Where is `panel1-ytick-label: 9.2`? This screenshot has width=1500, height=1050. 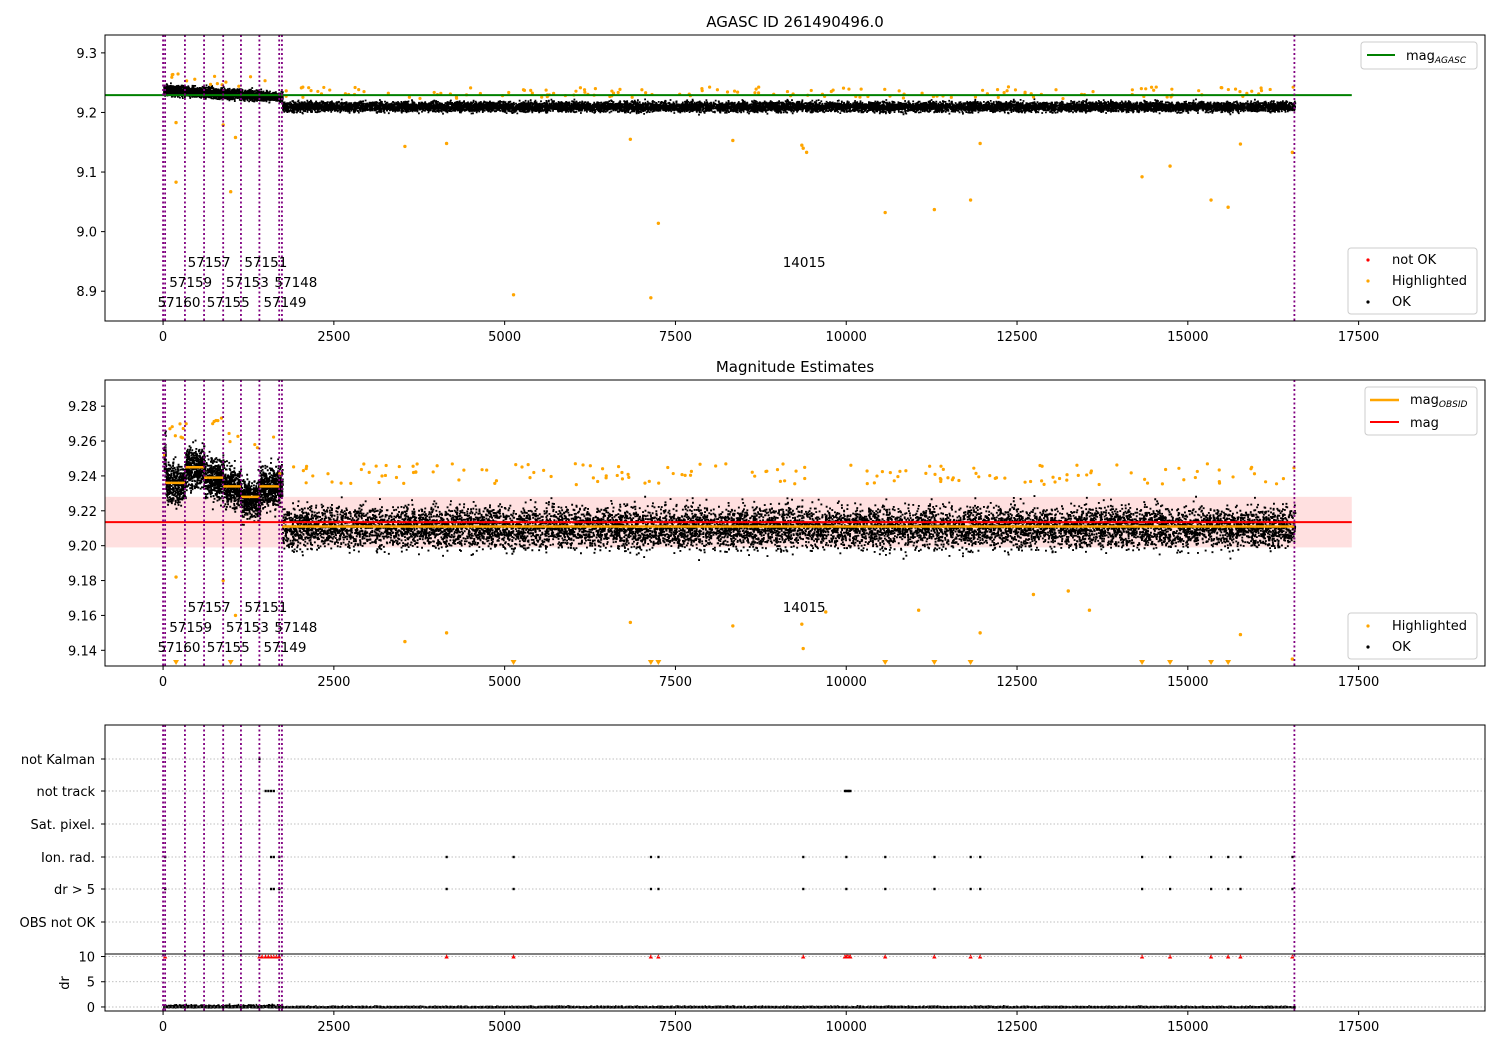
panel1-ytick-label: 9.2 is located at coordinates (86, 113).